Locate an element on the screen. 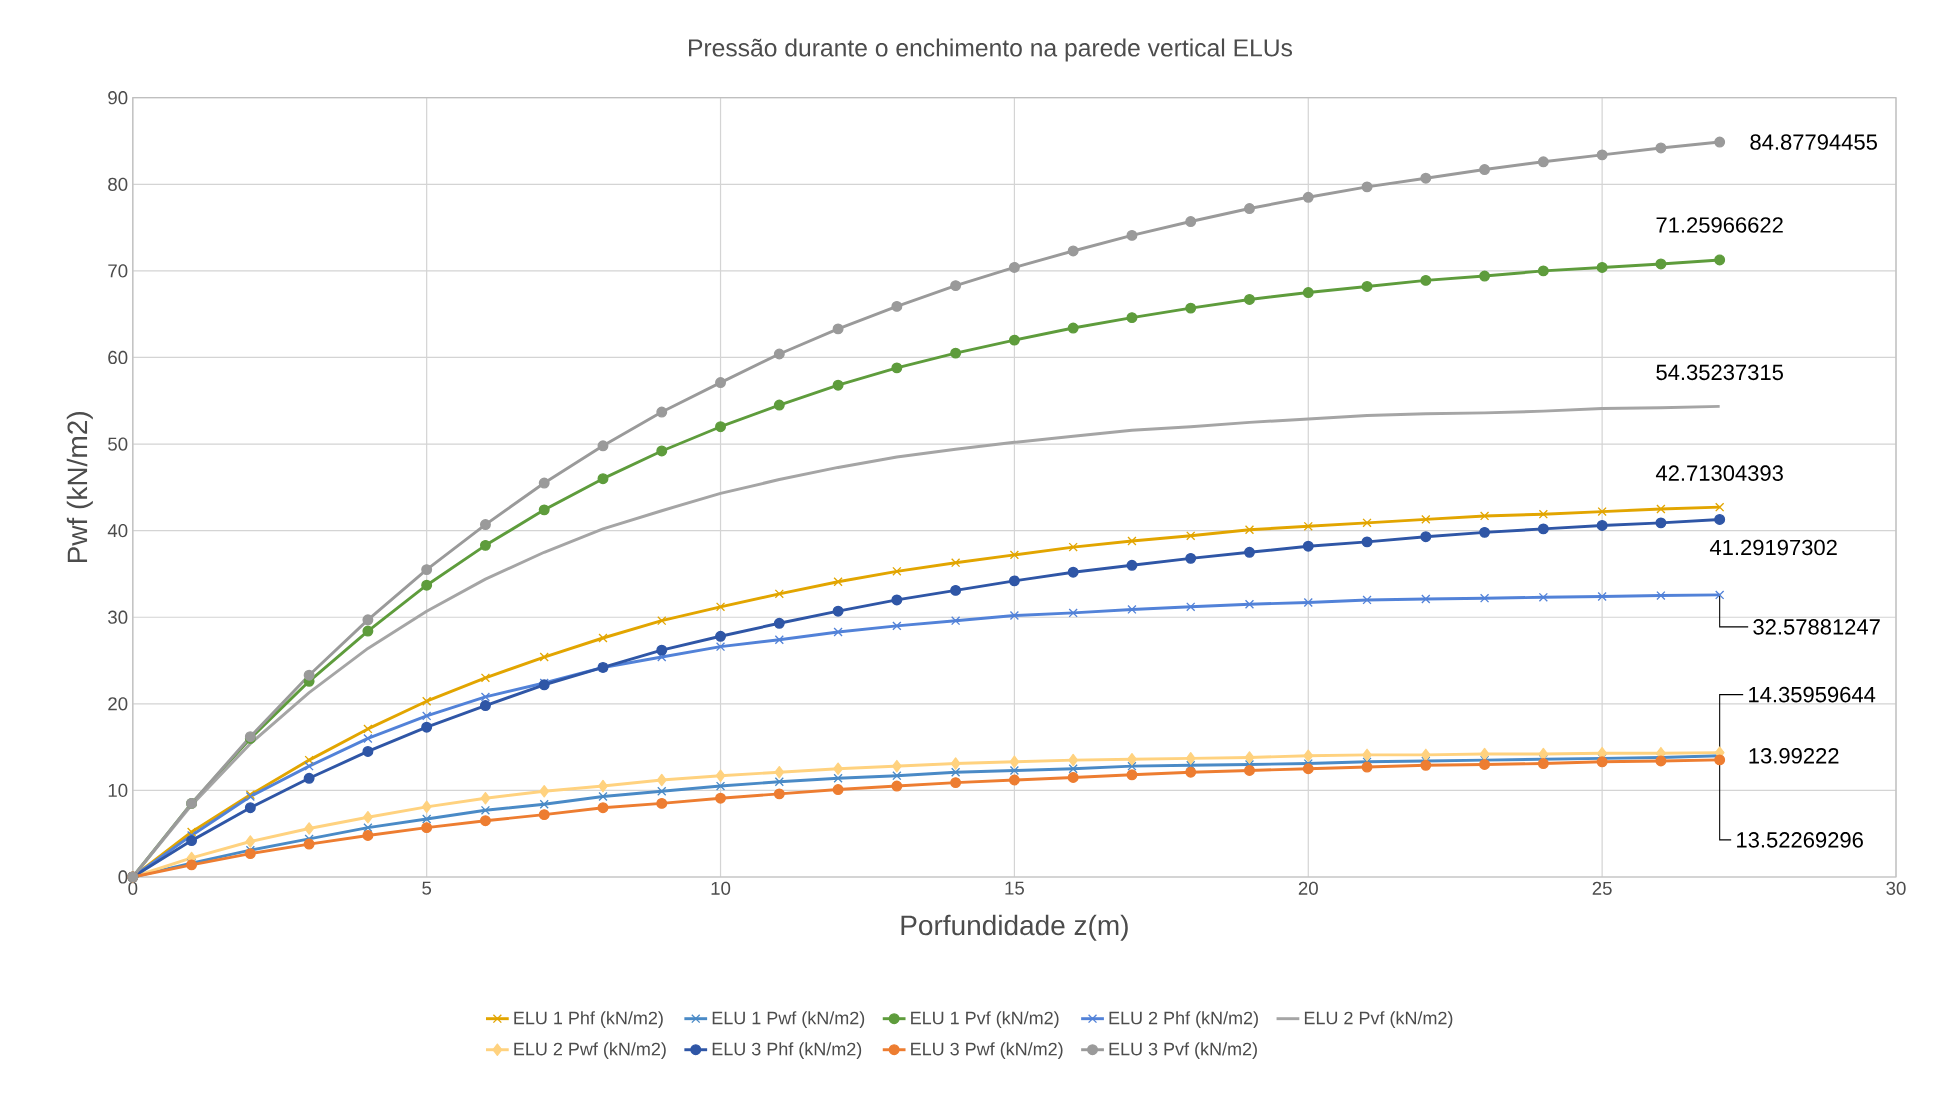 The width and height of the screenshot is (1939, 1102). y-tick-label: 50 is located at coordinates (118, 444).